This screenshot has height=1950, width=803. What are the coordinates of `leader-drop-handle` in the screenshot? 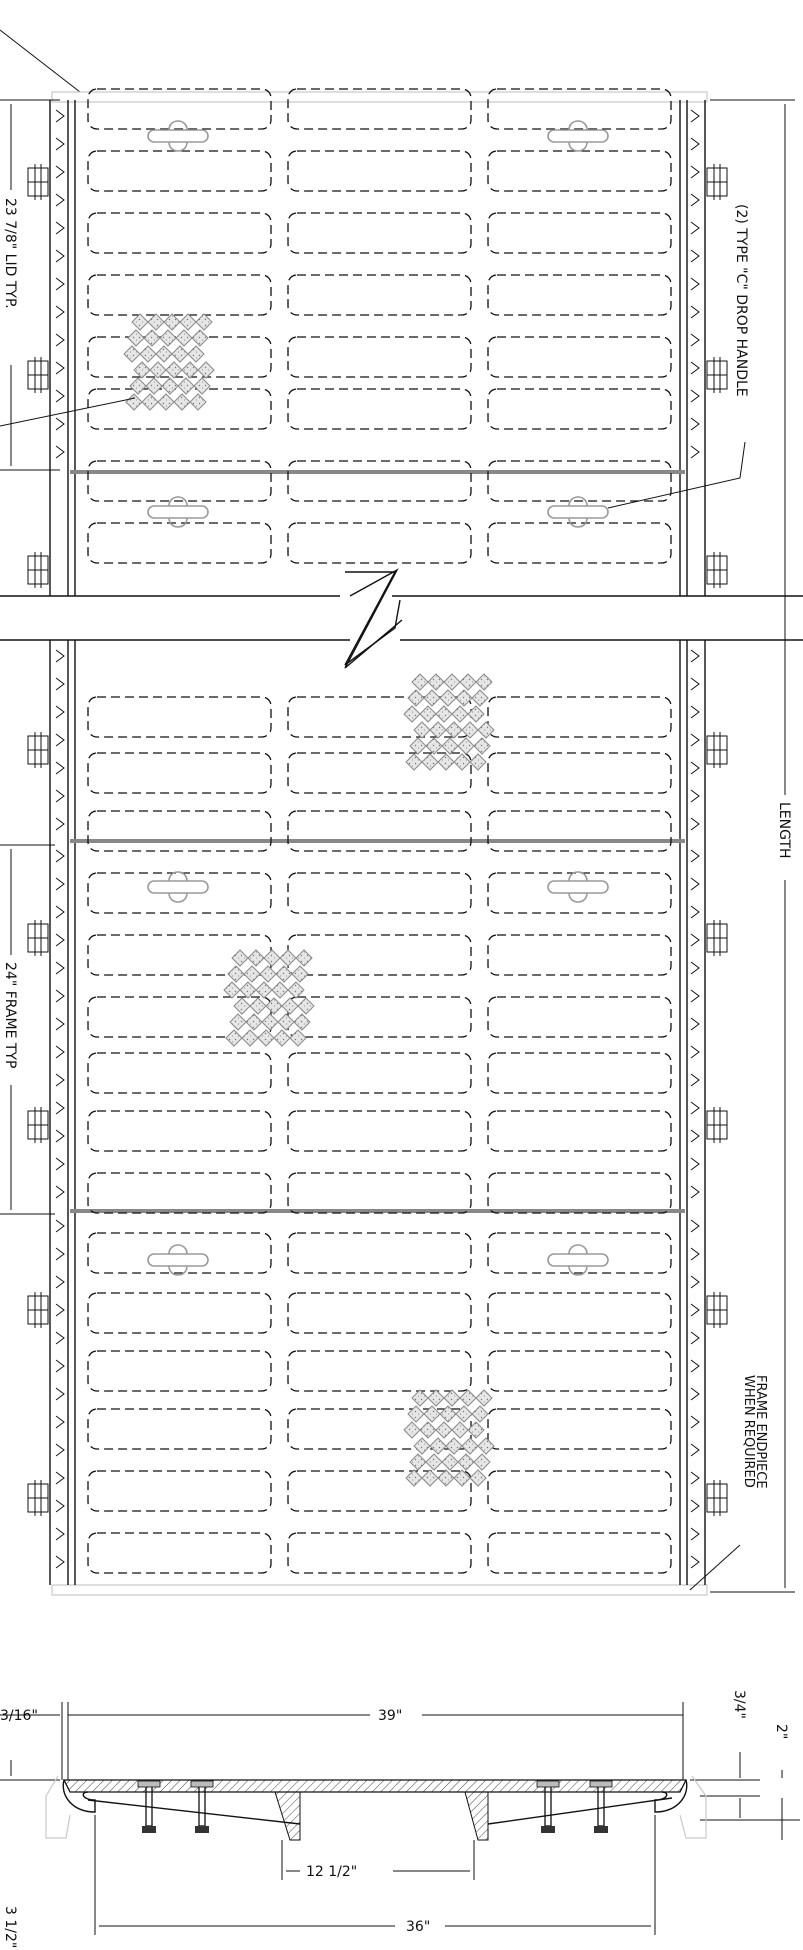 It's located at (676, 475).